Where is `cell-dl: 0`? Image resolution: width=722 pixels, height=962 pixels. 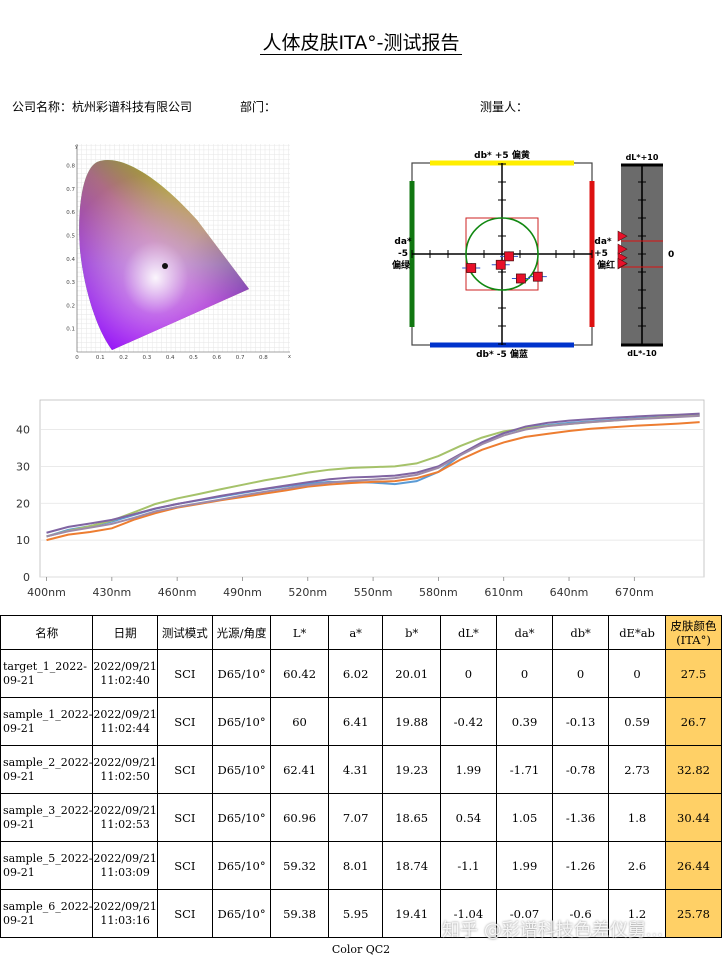 cell-dl: 0 is located at coordinates (468, 673).